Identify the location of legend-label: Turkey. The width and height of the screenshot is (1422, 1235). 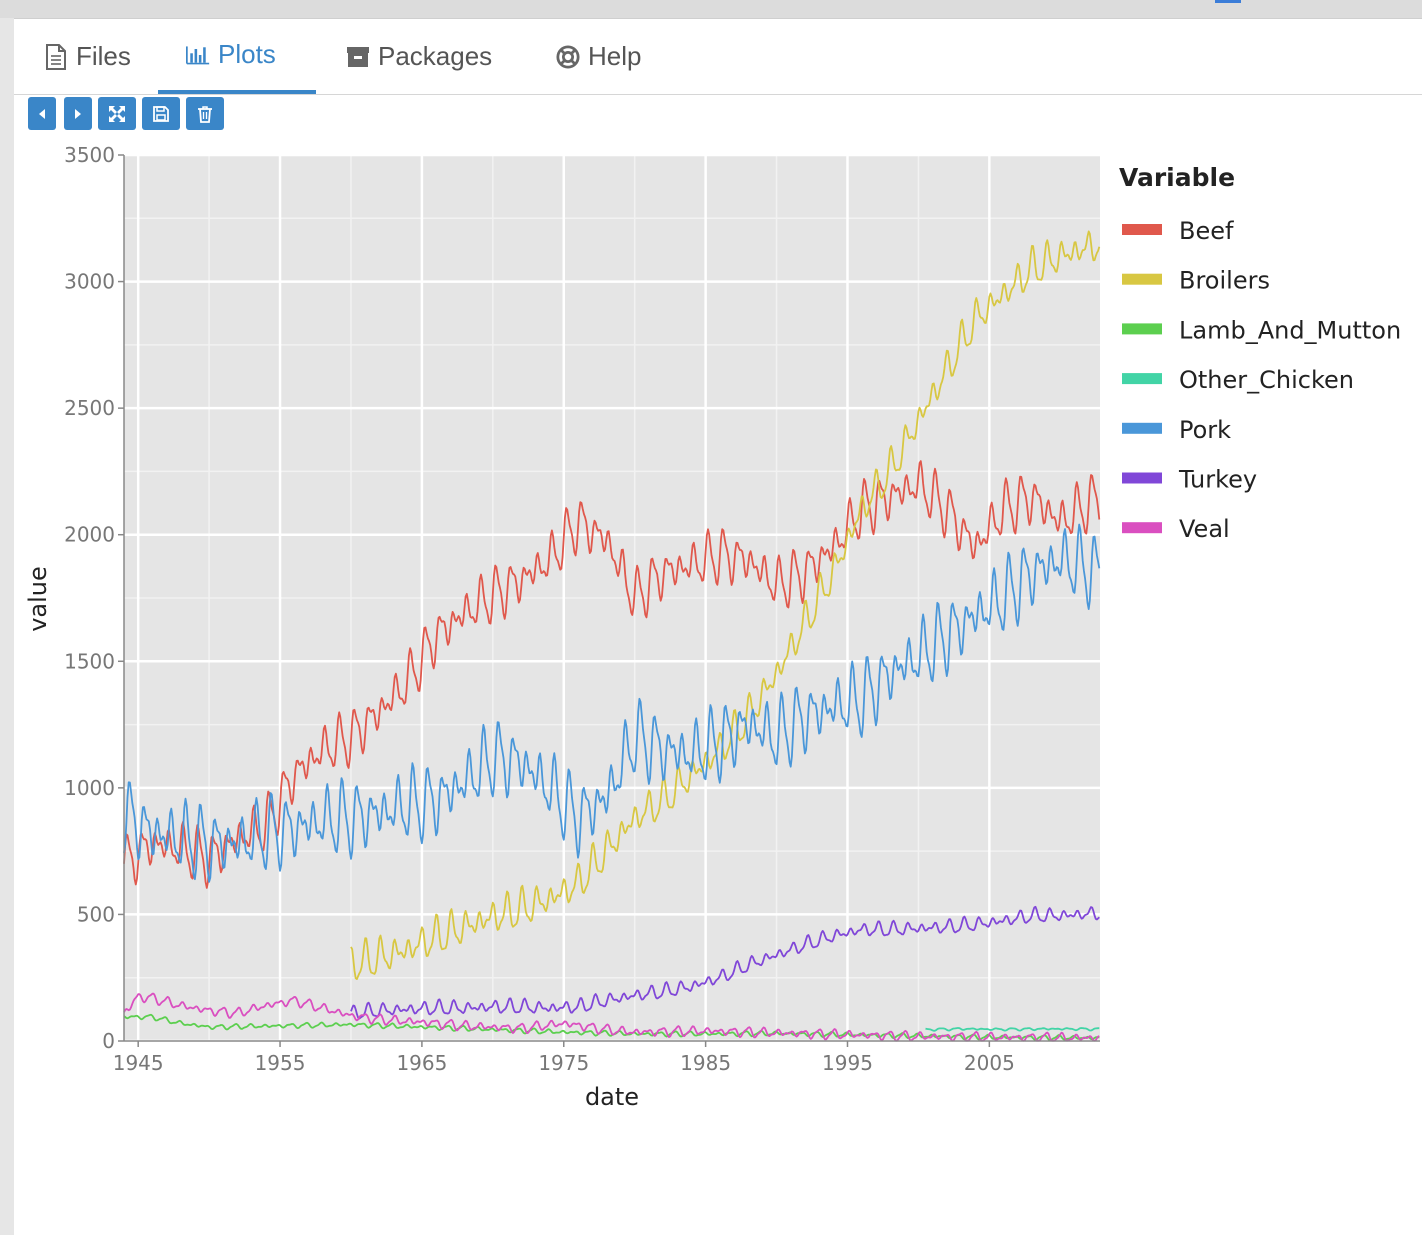
(1217, 480).